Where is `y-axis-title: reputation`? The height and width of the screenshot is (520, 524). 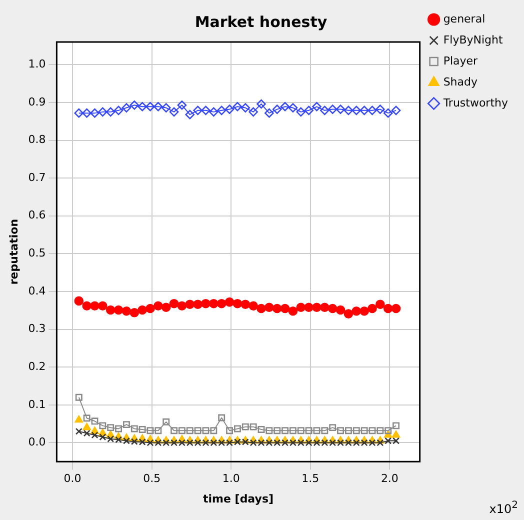 y-axis-title: reputation is located at coordinates (13, 251).